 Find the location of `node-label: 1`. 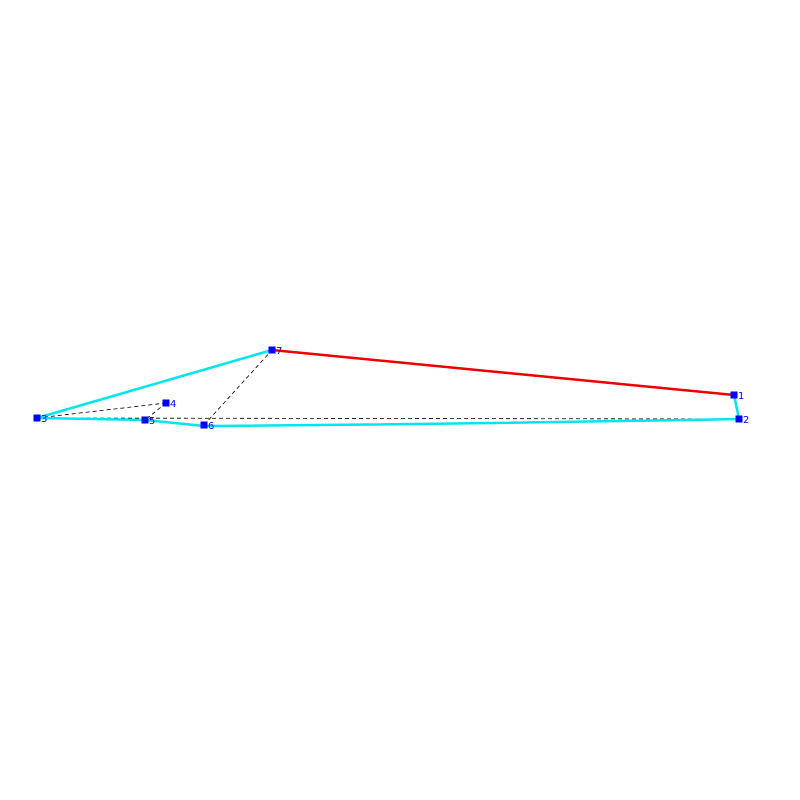

node-label: 1 is located at coordinates (741, 396).